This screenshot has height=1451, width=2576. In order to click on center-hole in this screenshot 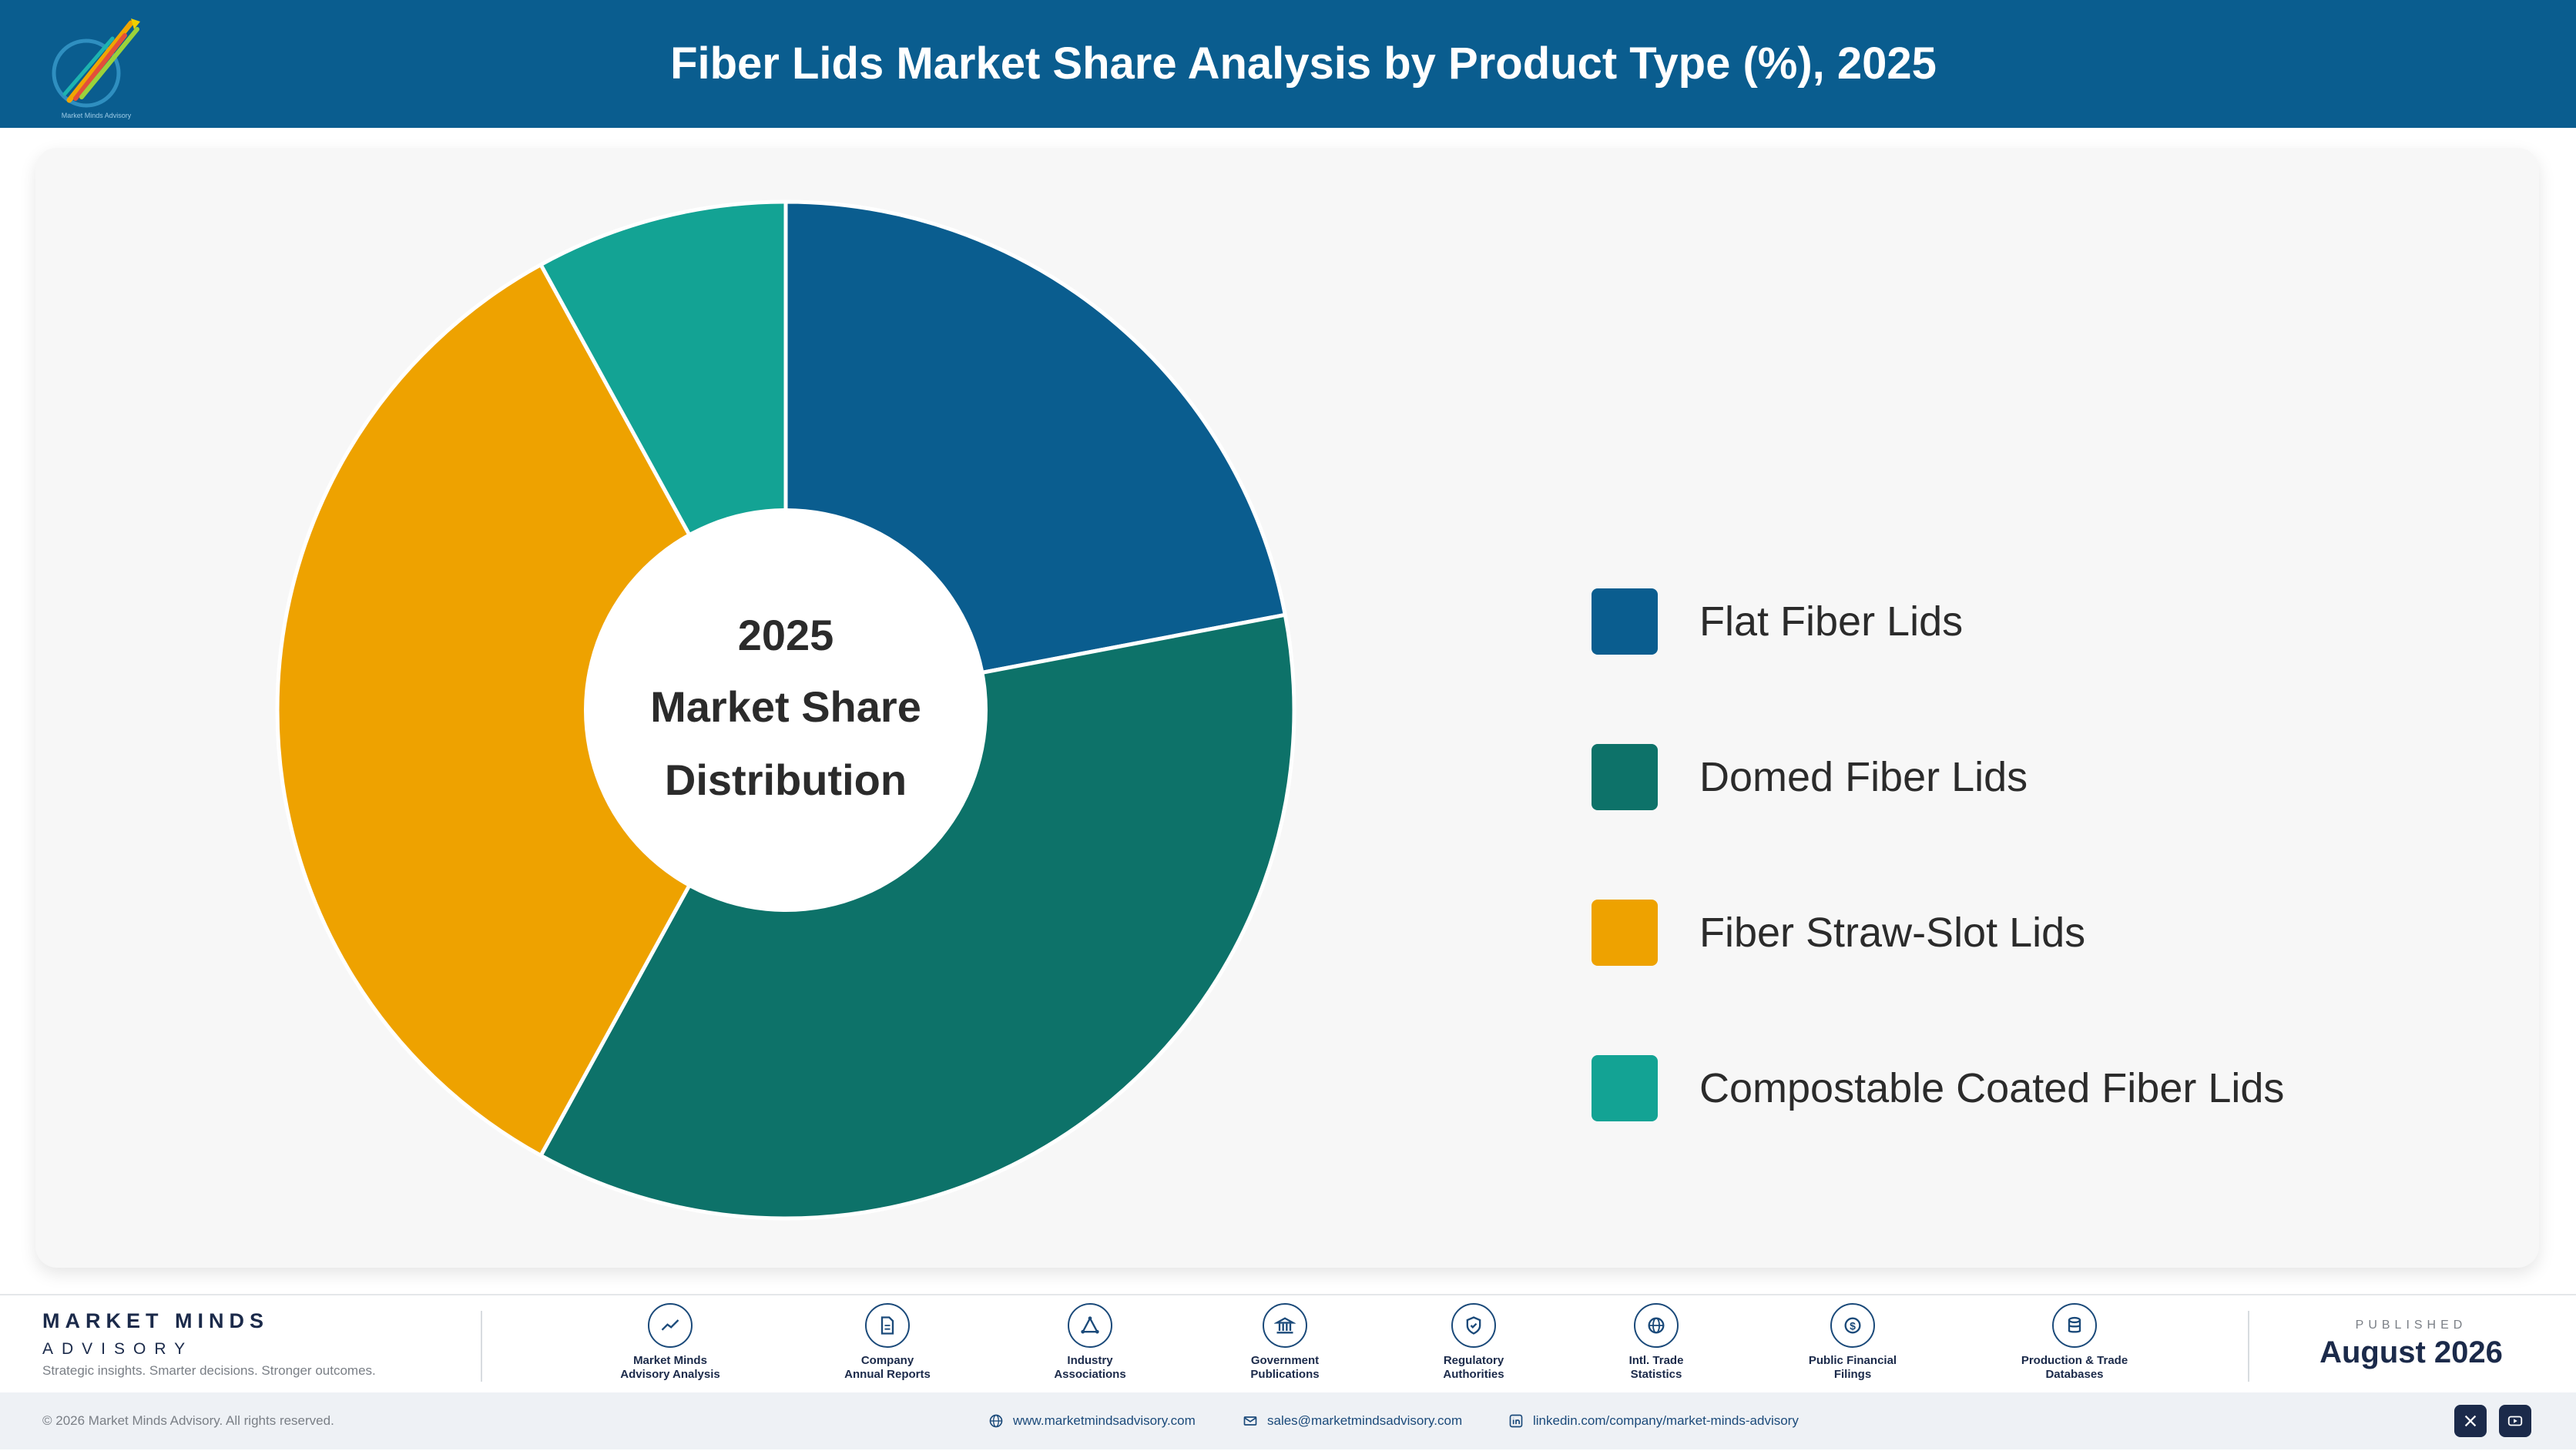, I will do `click(786, 710)`.